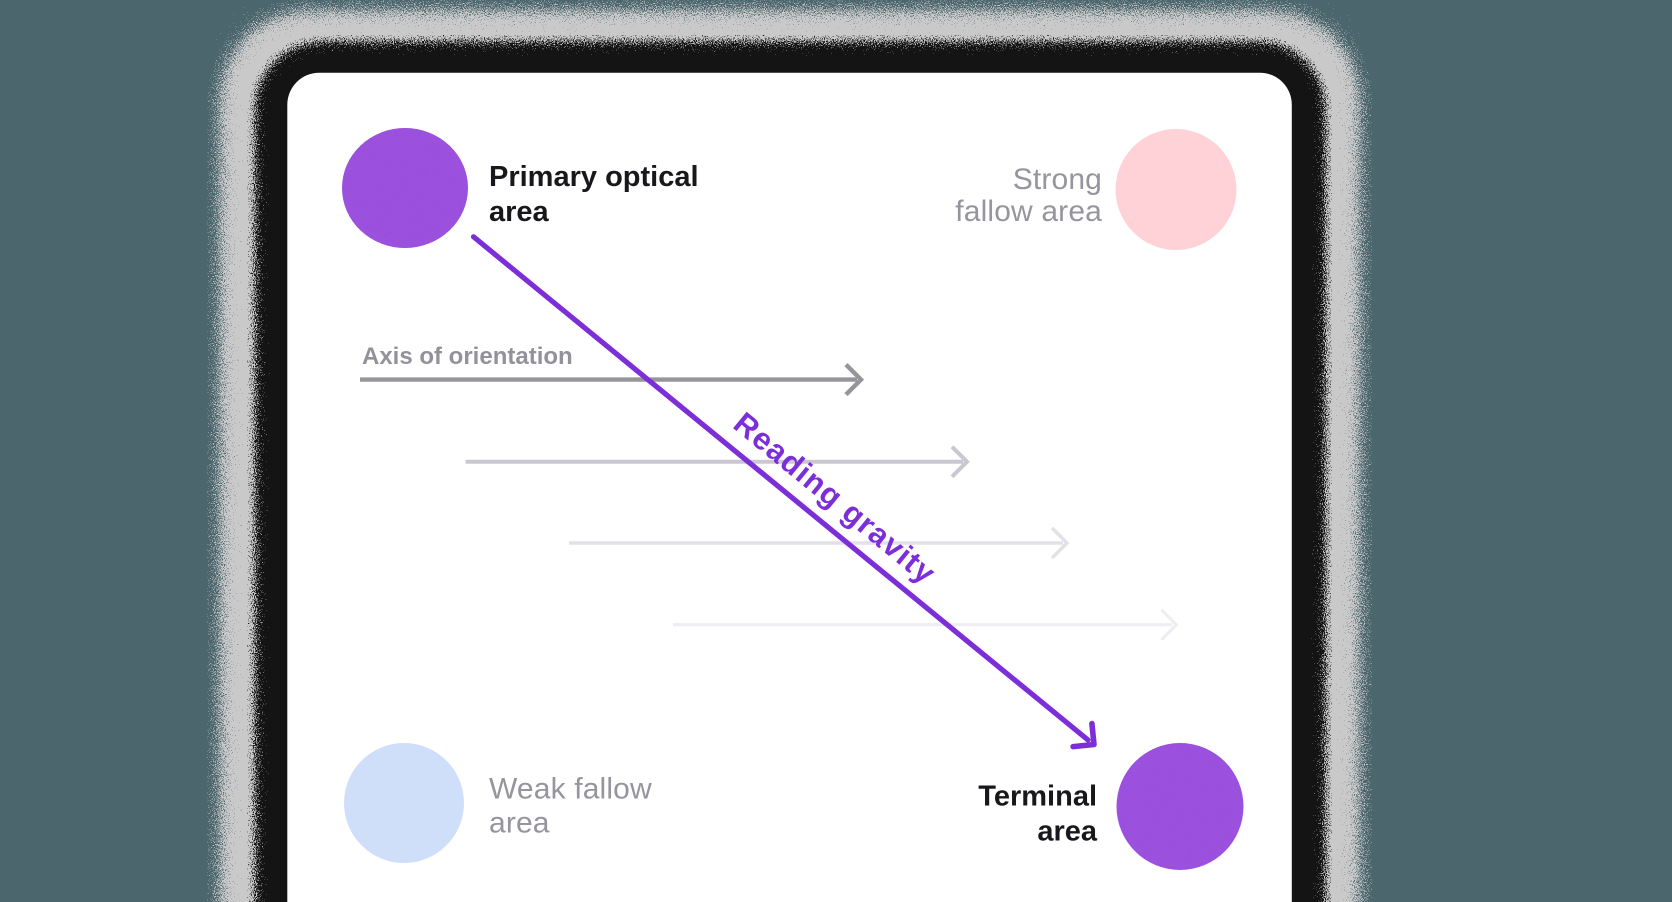 The image size is (1672, 902). I want to click on svg-text: Strong, so click(1057, 179).